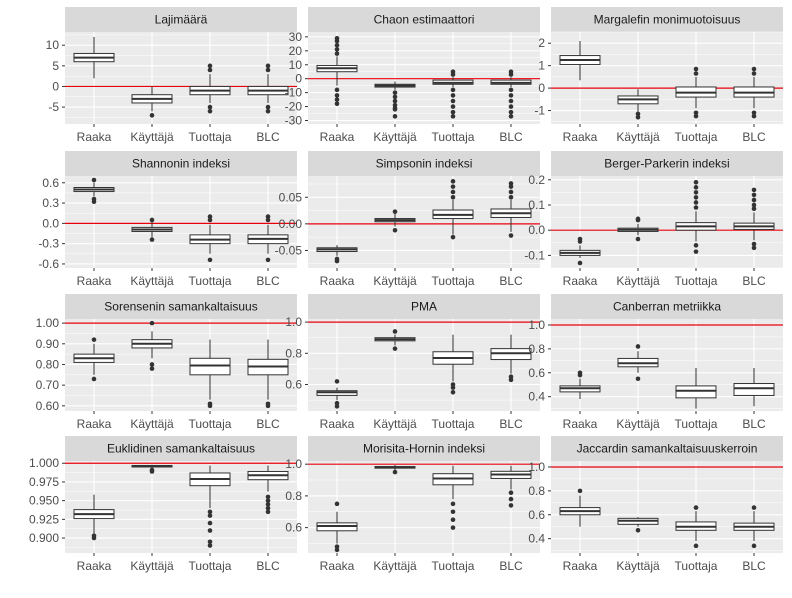 The width and height of the screenshot is (792, 598). What do you see at coordinates (180, 307) in the screenshot?
I see `facet-title: Sorensenin samankaltaisuus` at bounding box center [180, 307].